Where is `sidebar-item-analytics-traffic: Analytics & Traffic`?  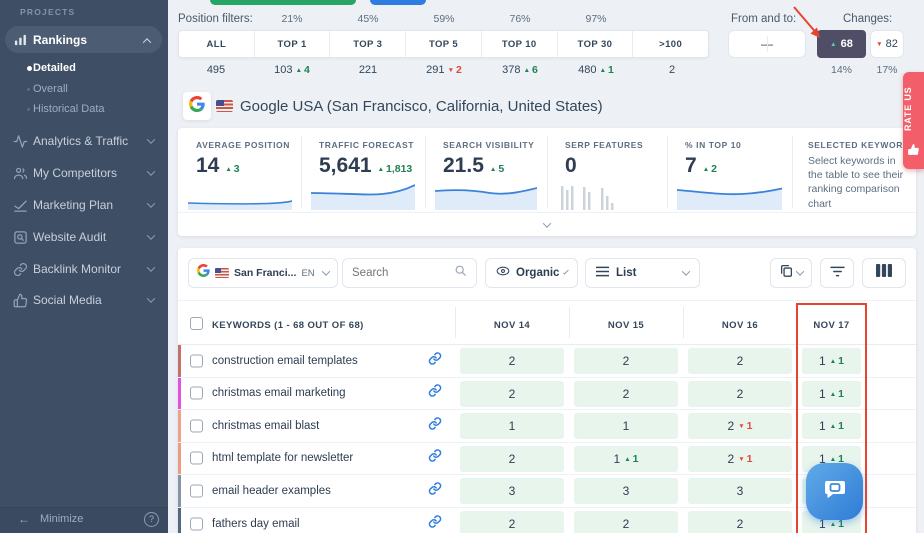
sidebar-item-analytics-traffic: Analytics & Traffic is located at coordinates (84, 141).